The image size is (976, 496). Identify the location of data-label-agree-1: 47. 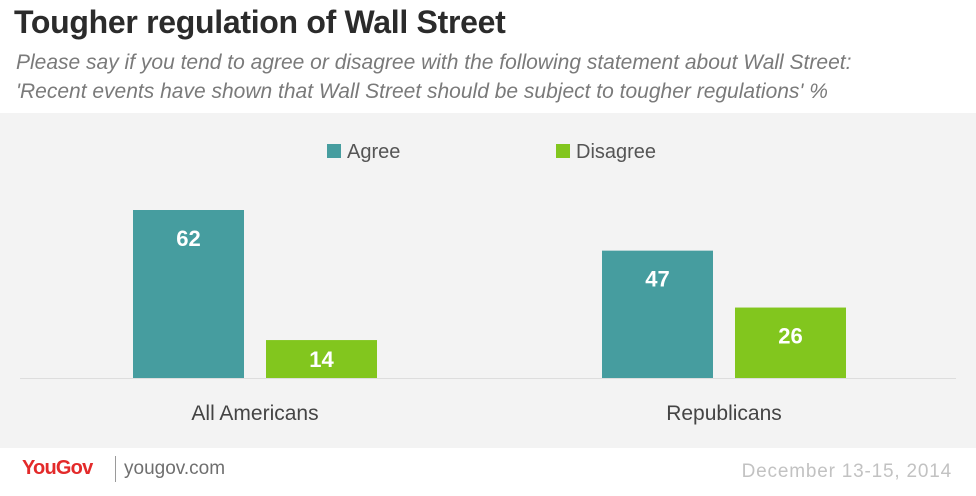
(657, 279).